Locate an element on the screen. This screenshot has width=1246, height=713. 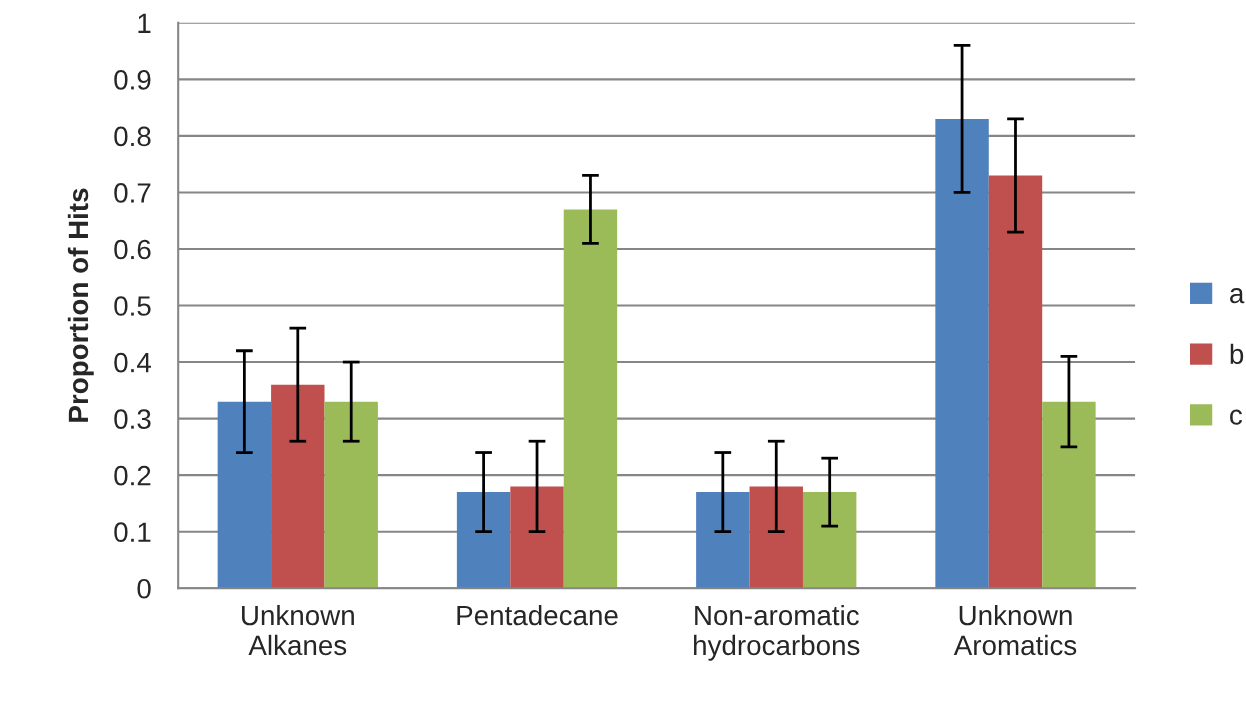
legend-label: a is located at coordinates (1237, 296).